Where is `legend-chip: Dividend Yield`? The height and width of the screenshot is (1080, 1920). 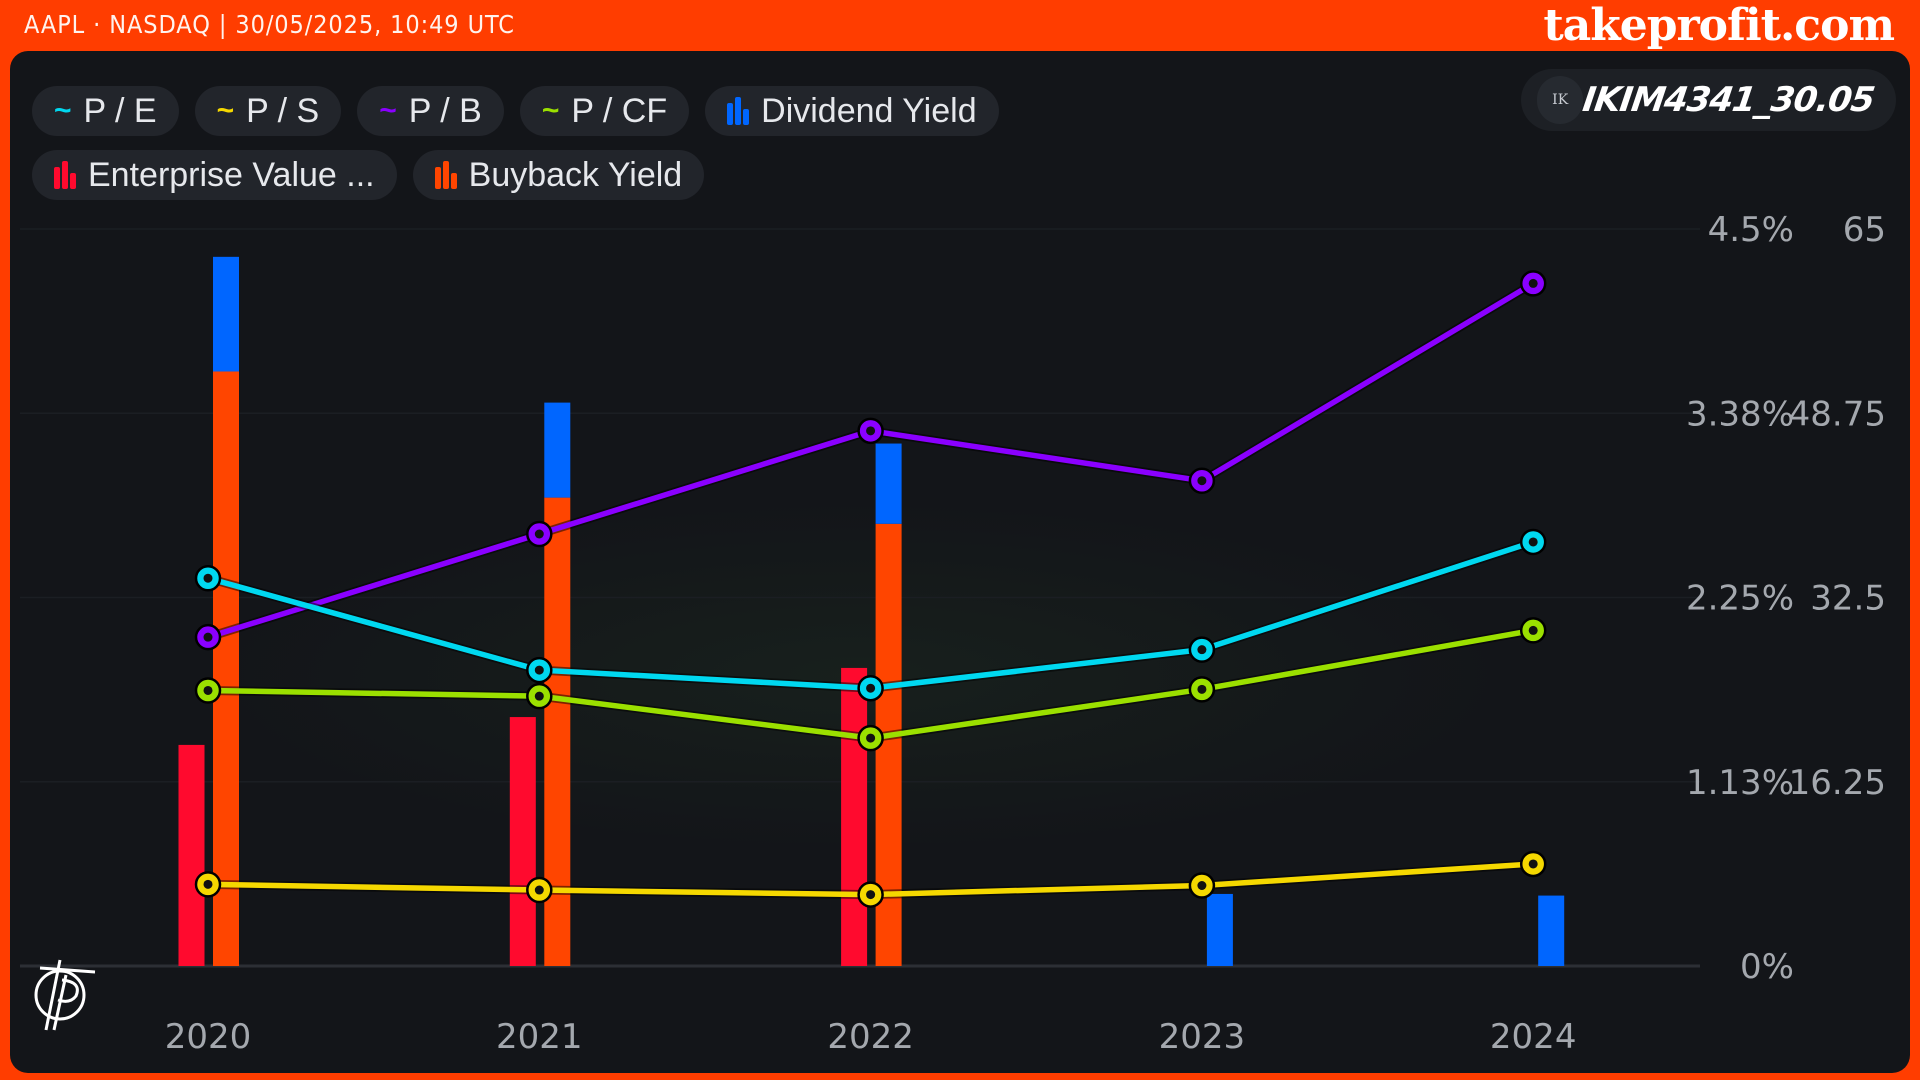 legend-chip: Dividend Yield is located at coordinates (852, 111).